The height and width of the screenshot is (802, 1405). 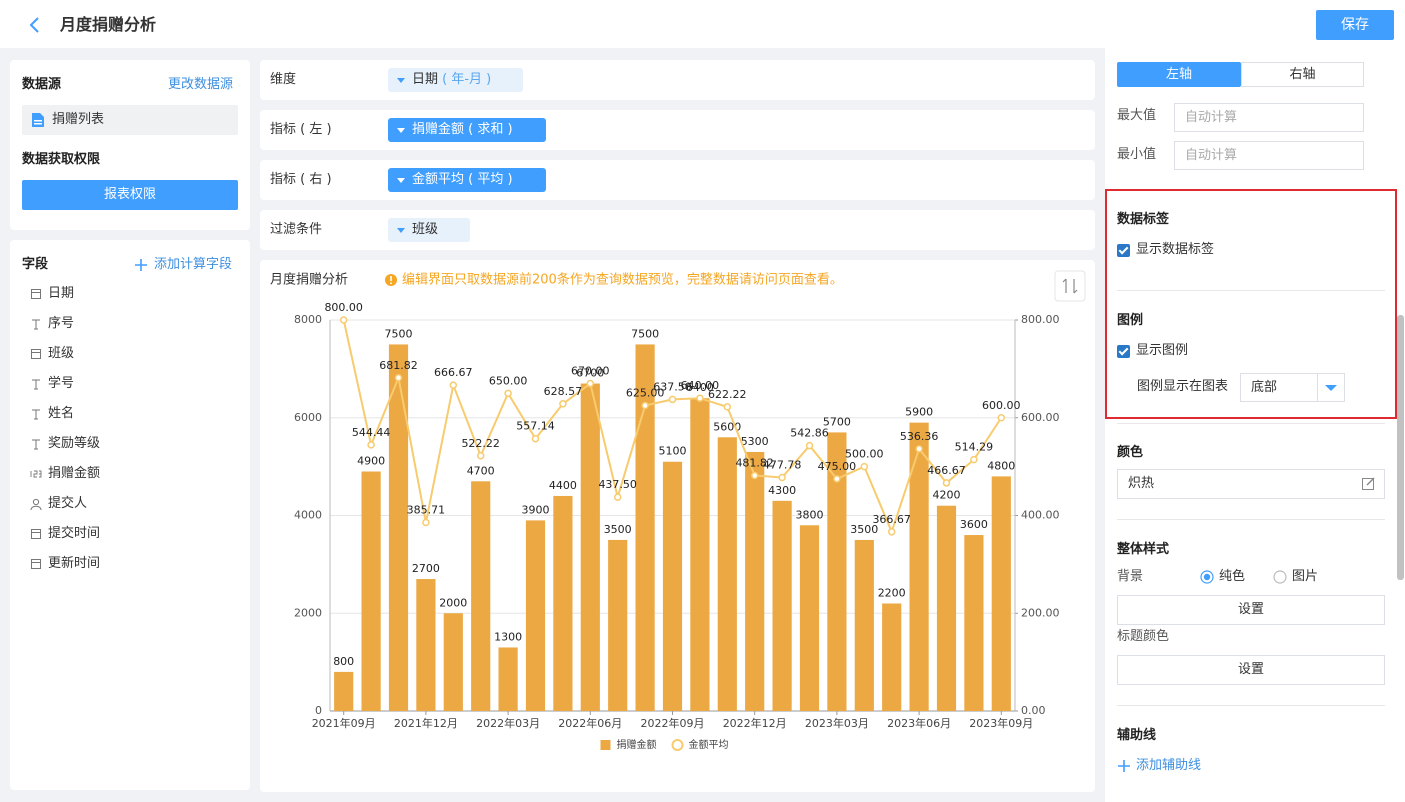 I want to click on bar-label: 4400, so click(x=563, y=485).